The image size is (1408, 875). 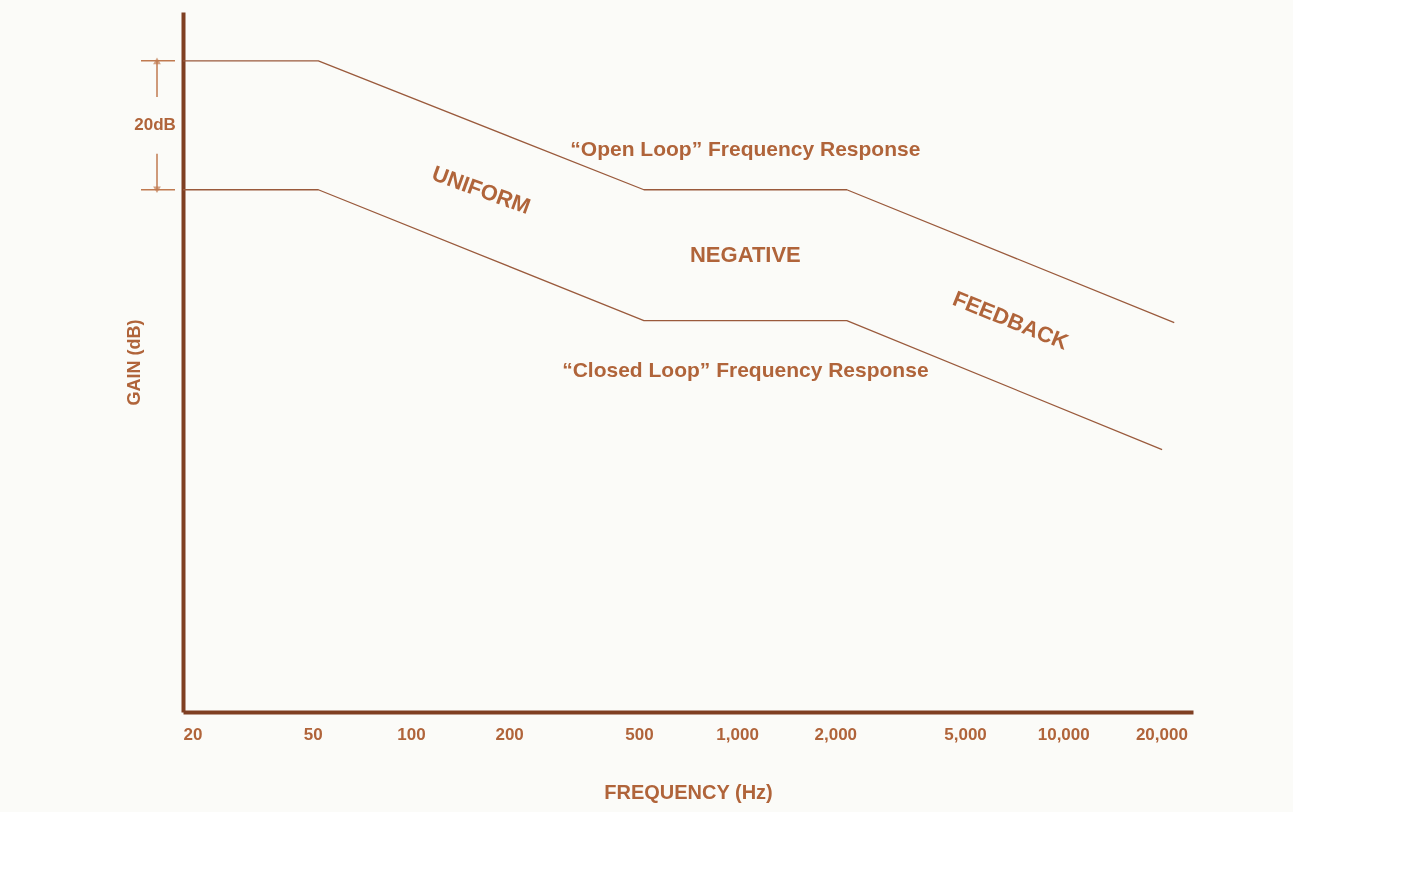 I want to click on x-tick-label: 2,000, so click(x=836, y=734).